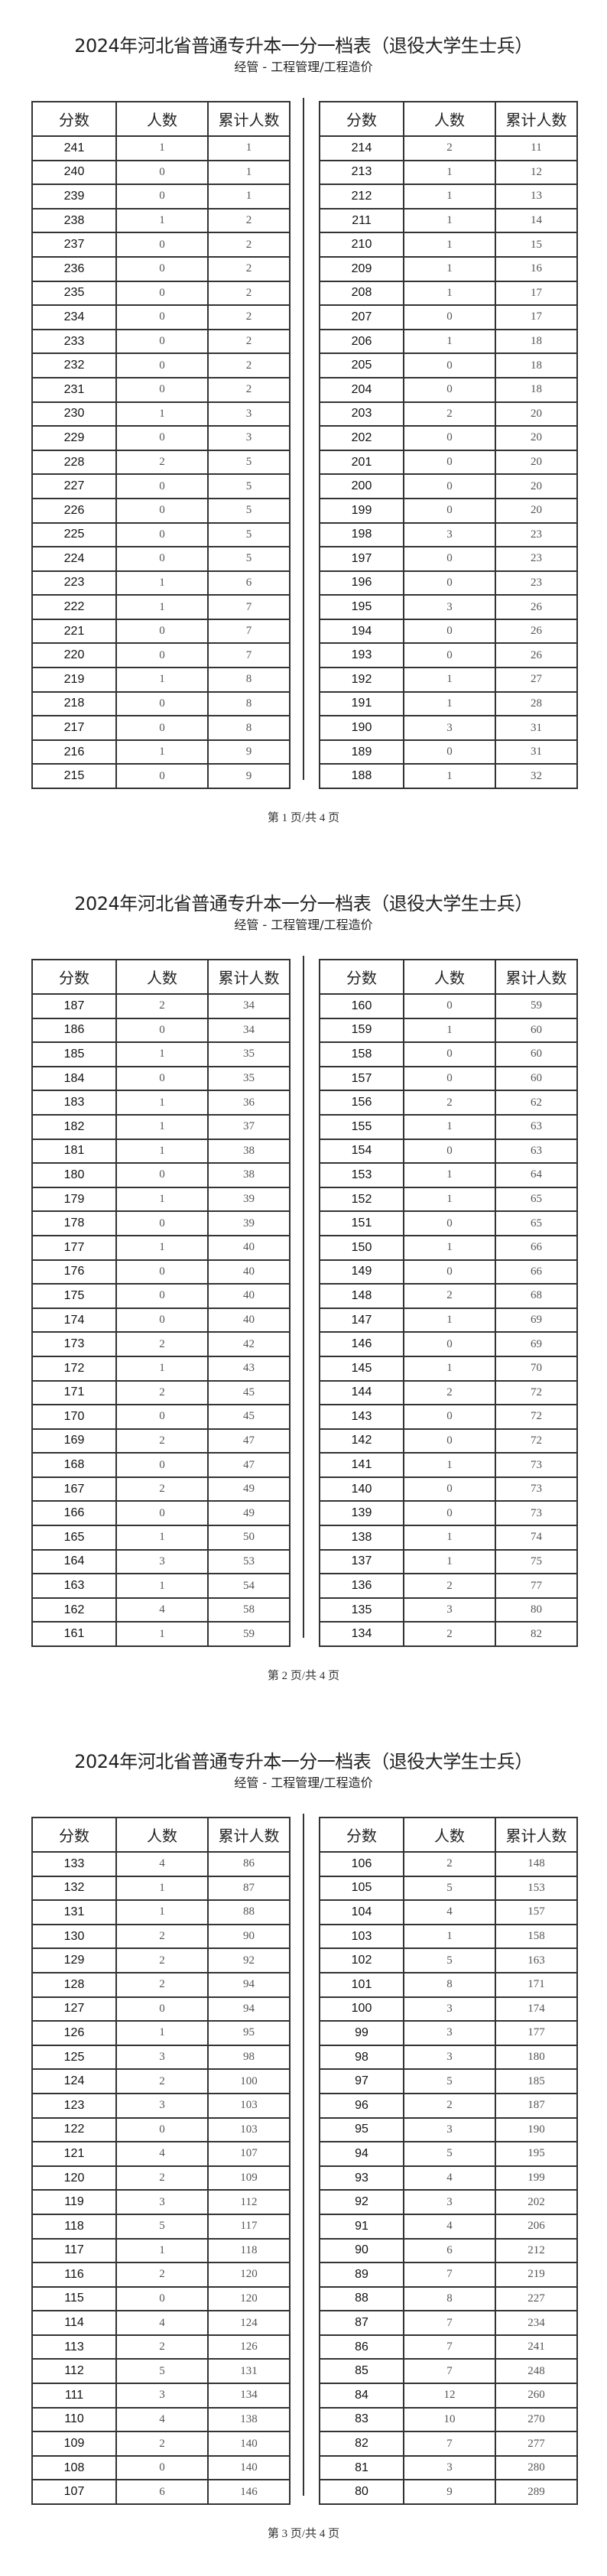 The height and width of the screenshot is (2576, 607). Describe the element at coordinates (361, 752) in the screenshot. I see `score-cell: 189` at that location.